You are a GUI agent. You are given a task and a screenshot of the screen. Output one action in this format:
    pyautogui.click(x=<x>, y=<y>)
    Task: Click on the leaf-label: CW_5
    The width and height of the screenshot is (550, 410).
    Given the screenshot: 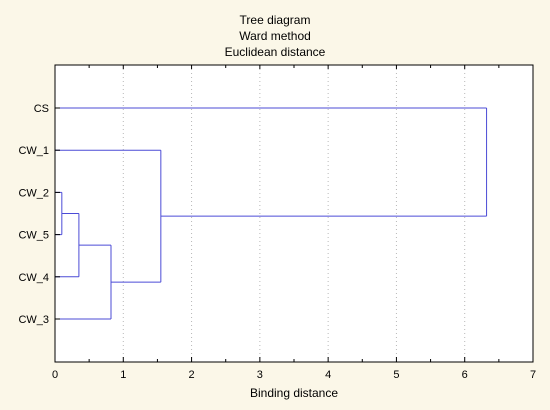 What is the action you would take?
    pyautogui.click(x=33, y=236)
    